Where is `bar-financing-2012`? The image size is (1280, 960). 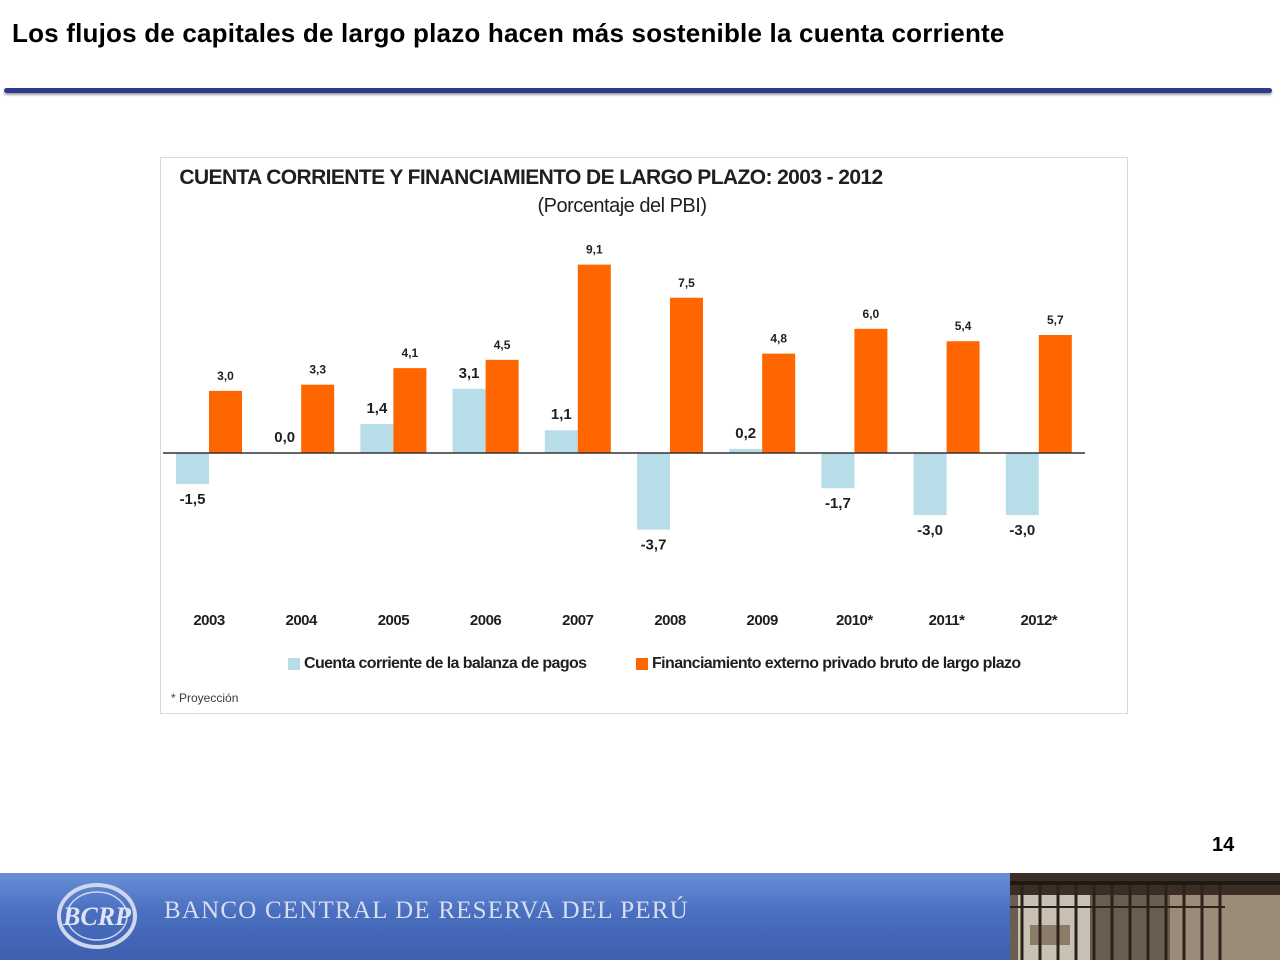
bar-financing-2012 is located at coordinates (1055, 394).